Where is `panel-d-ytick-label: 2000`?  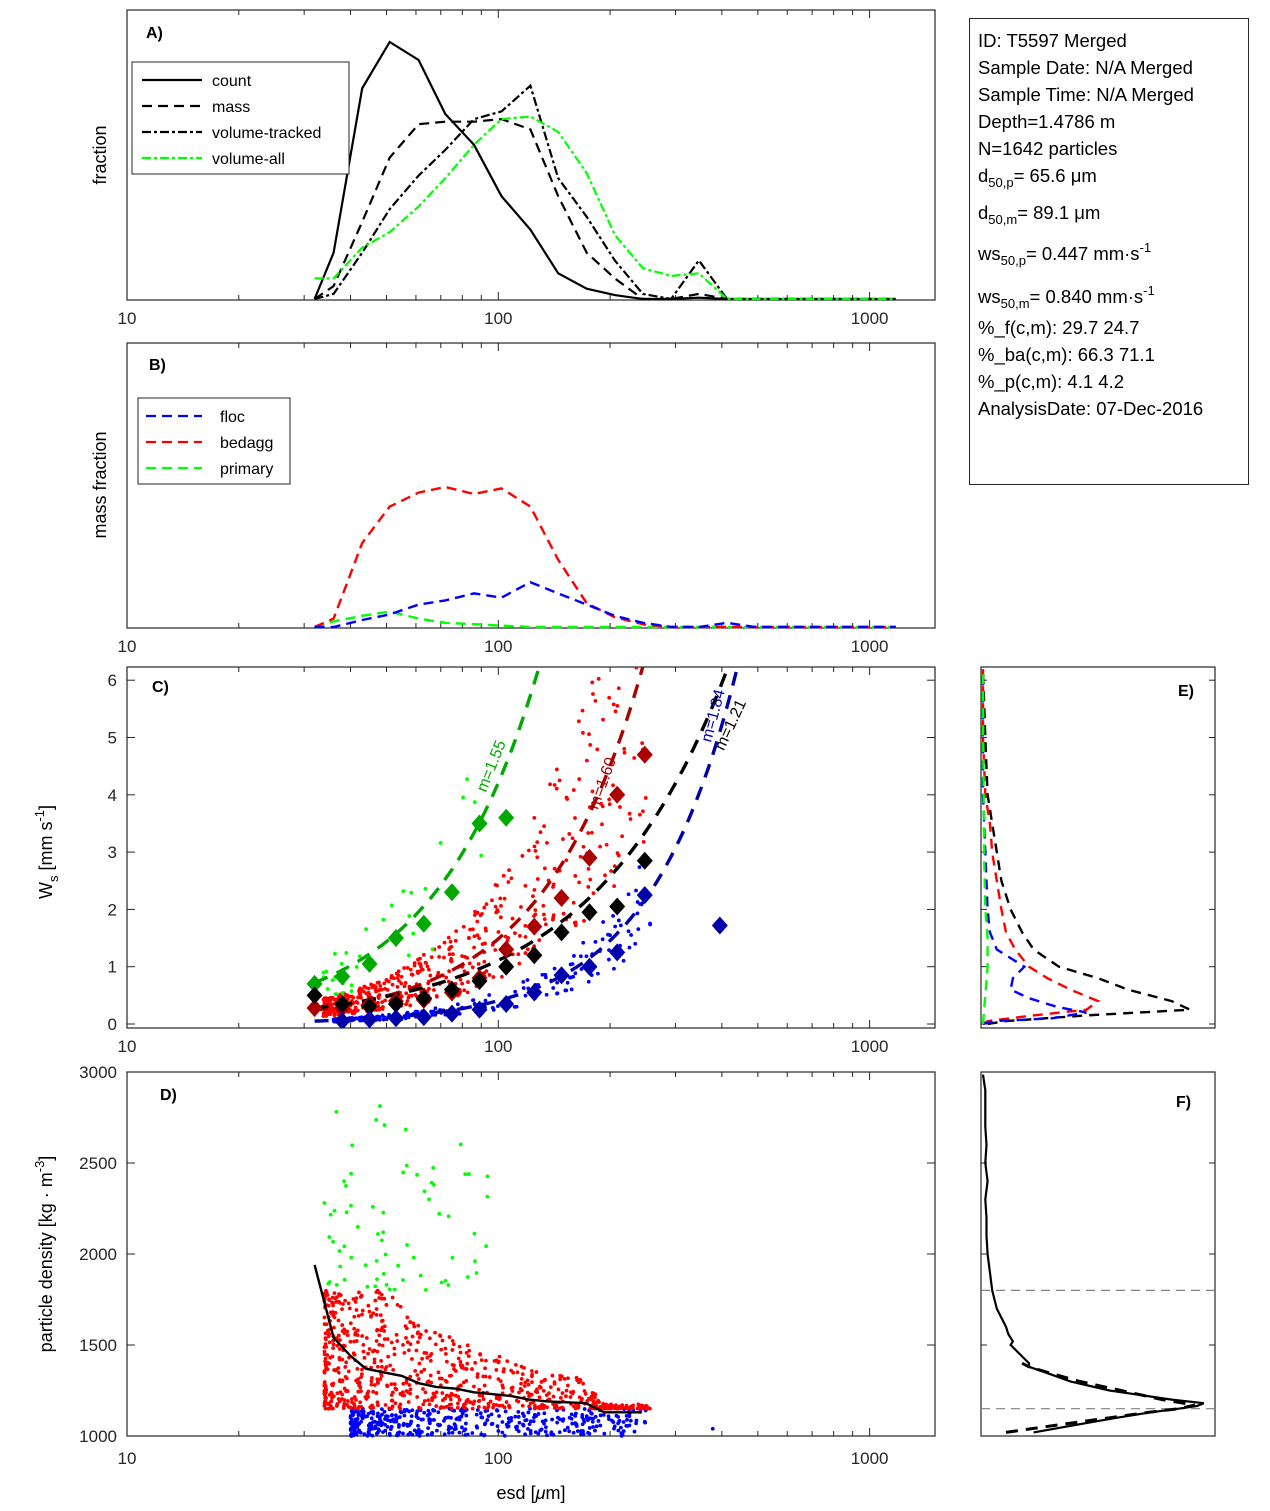 panel-d-ytick-label: 2000 is located at coordinates (98, 1254).